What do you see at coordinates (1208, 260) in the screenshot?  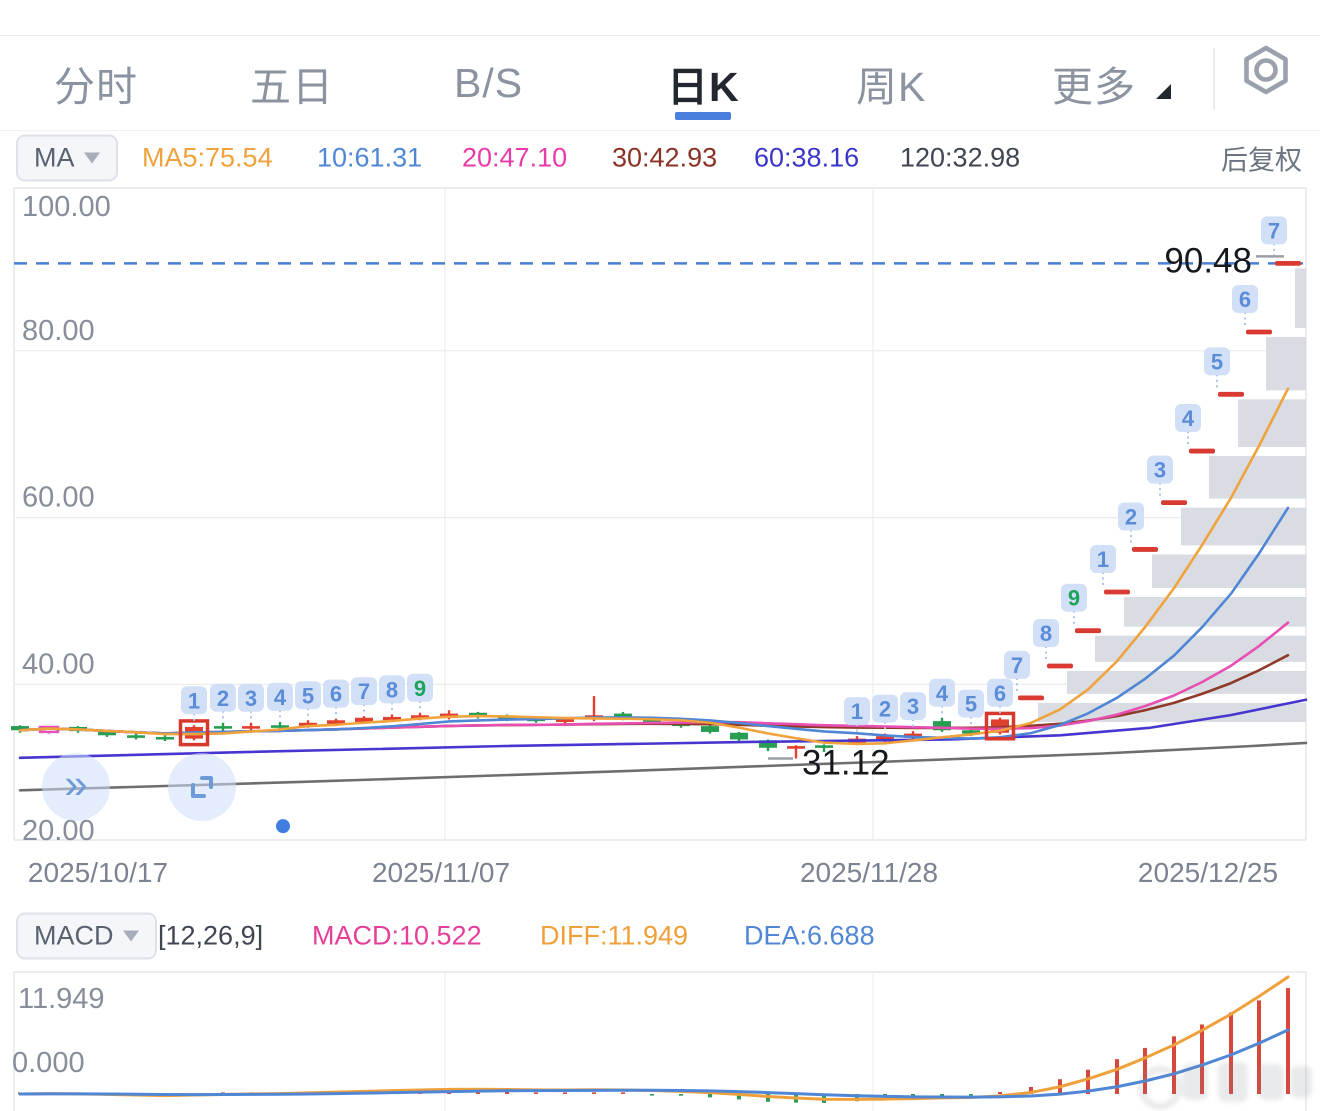 I see `svg-text: 90.48` at bounding box center [1208, 260].